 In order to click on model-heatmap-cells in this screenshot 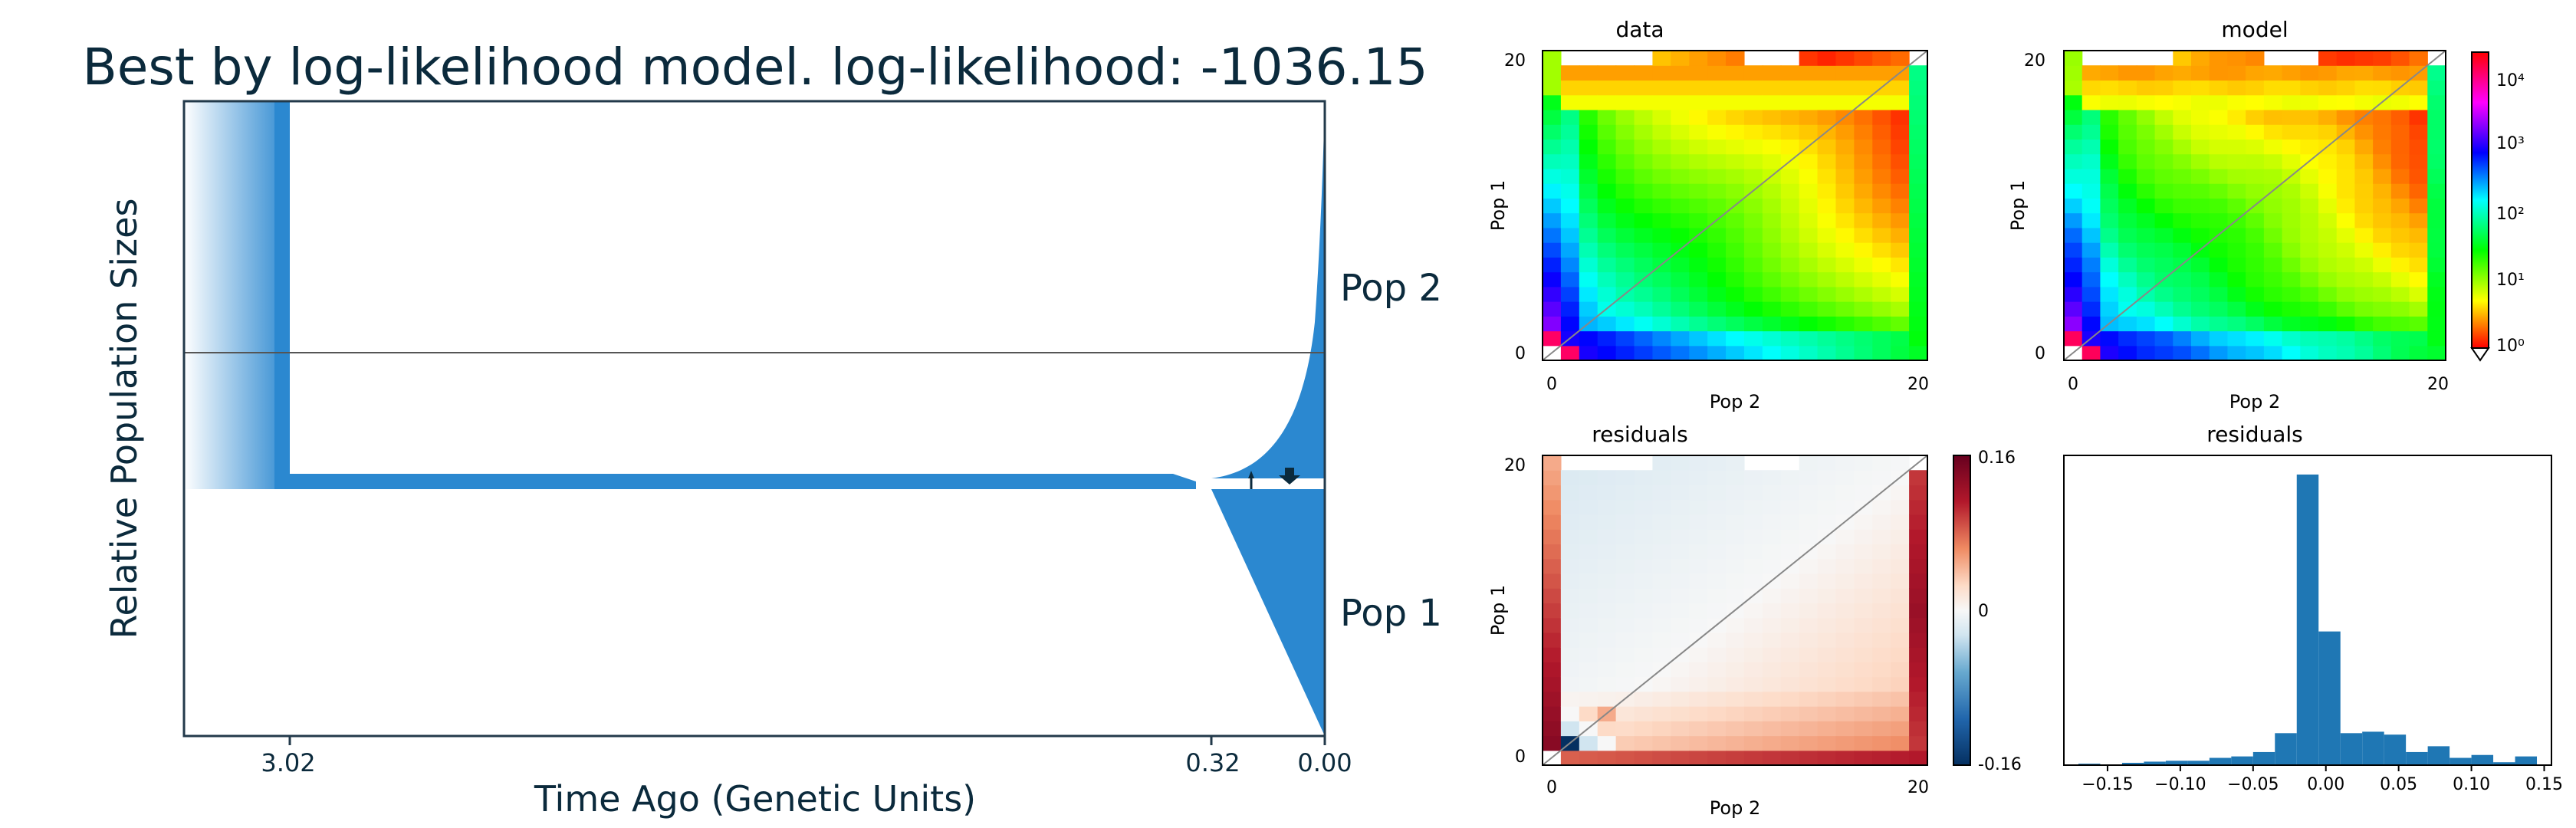, I will do `click(2255, 206)`.